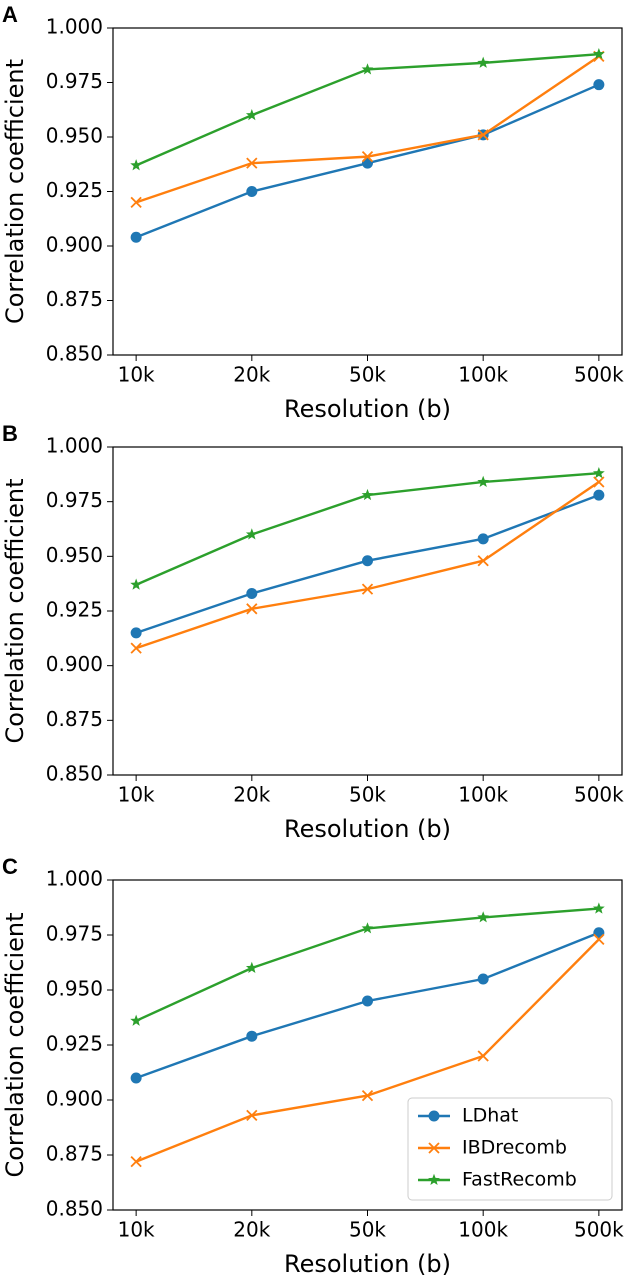 The image size is (624, 1284). Describe the element at coordinates (367, 129) in the screenshot. I see `series-line` at that location.